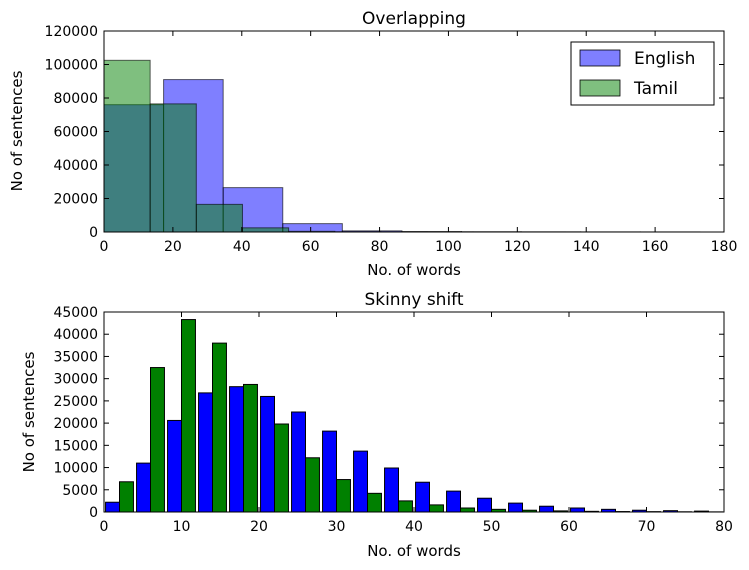  What do you see at coordinates (600, 88) in the screenshot?
I see `legend-swatch-tamil` at bounding box center [600, 88].